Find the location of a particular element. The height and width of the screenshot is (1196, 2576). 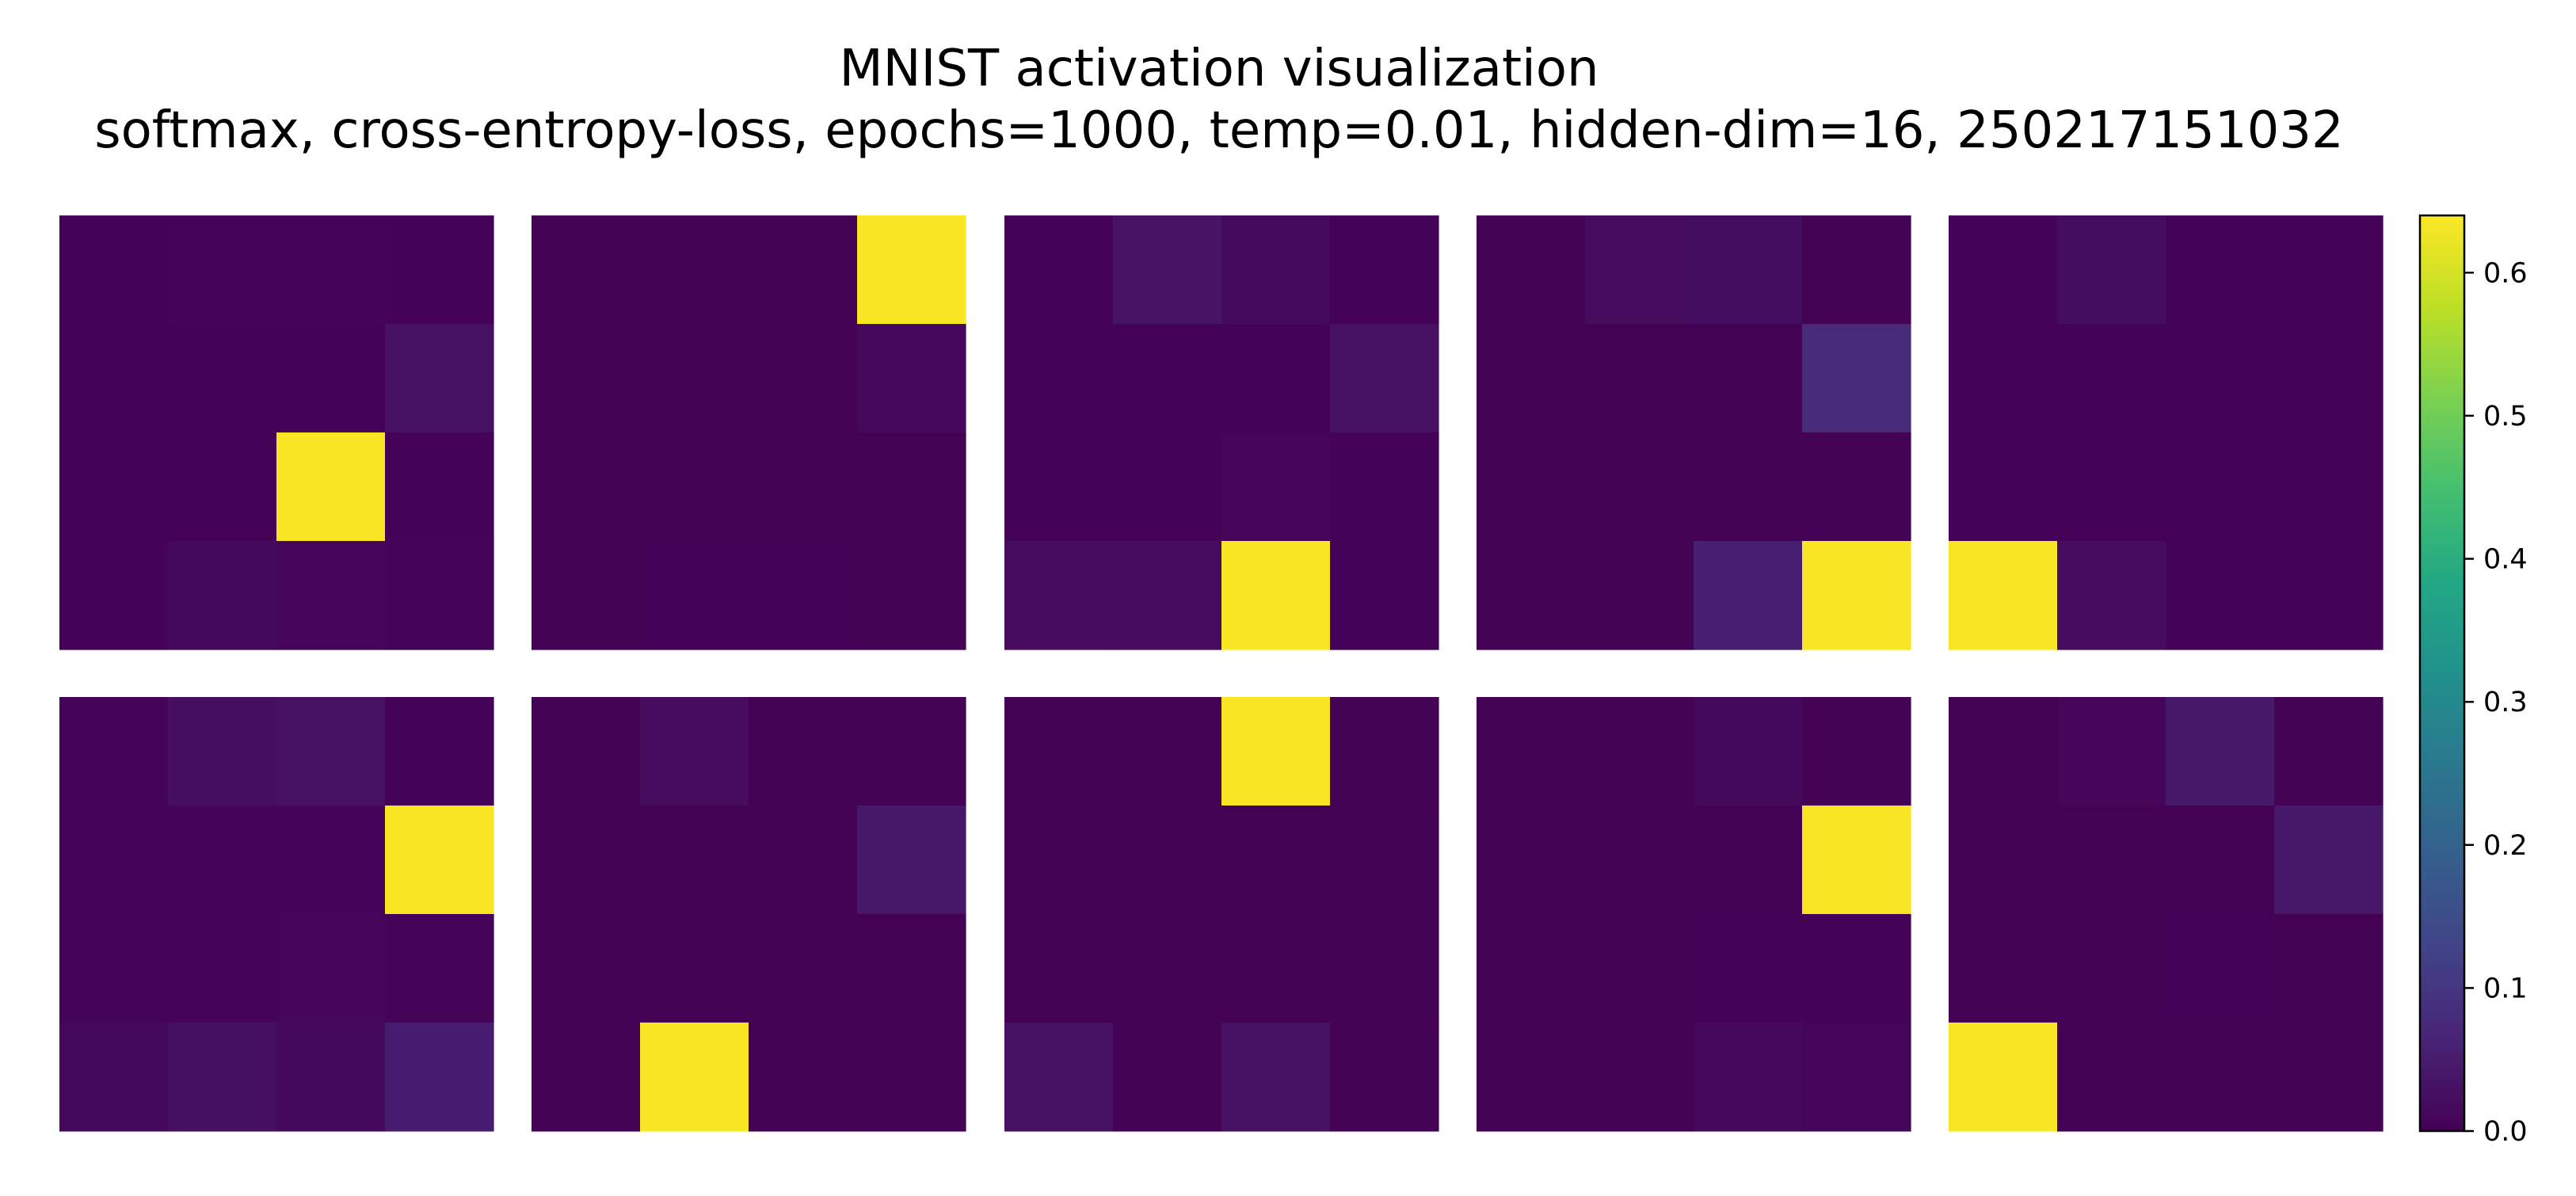

colorbar-tick-label: 0.1 is located at coordinates (2505, 988).